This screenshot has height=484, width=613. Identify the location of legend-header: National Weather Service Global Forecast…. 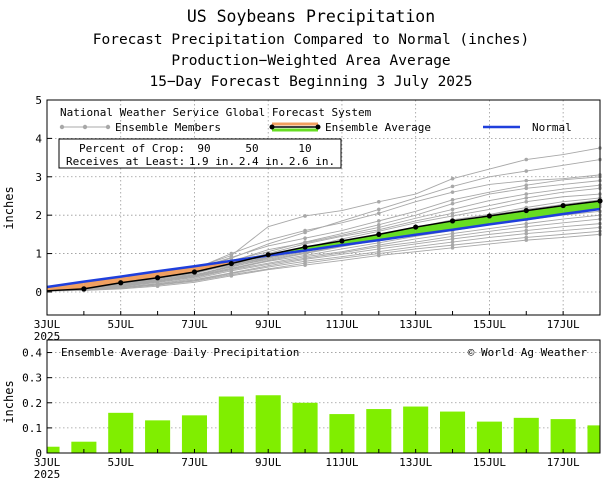
(216, 112).